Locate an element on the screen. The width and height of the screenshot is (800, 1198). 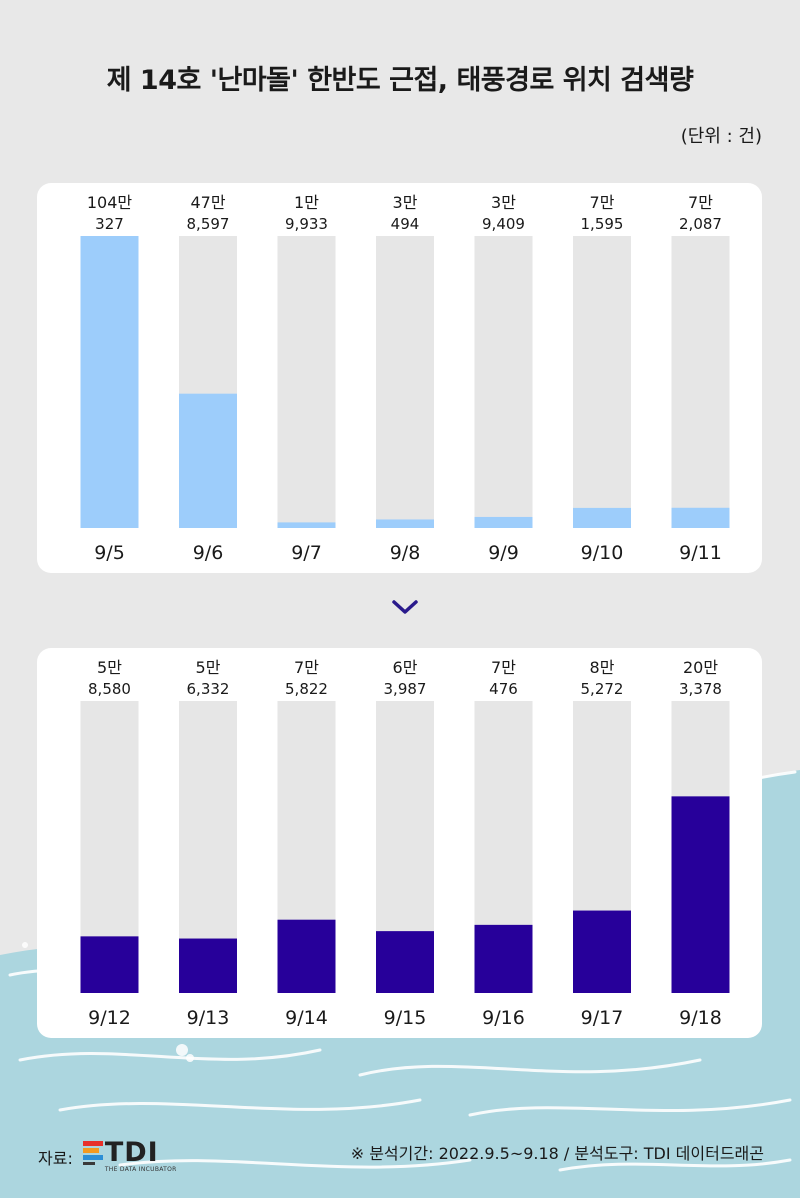
category-label: 9/8 is located at coordinates (405, 553).